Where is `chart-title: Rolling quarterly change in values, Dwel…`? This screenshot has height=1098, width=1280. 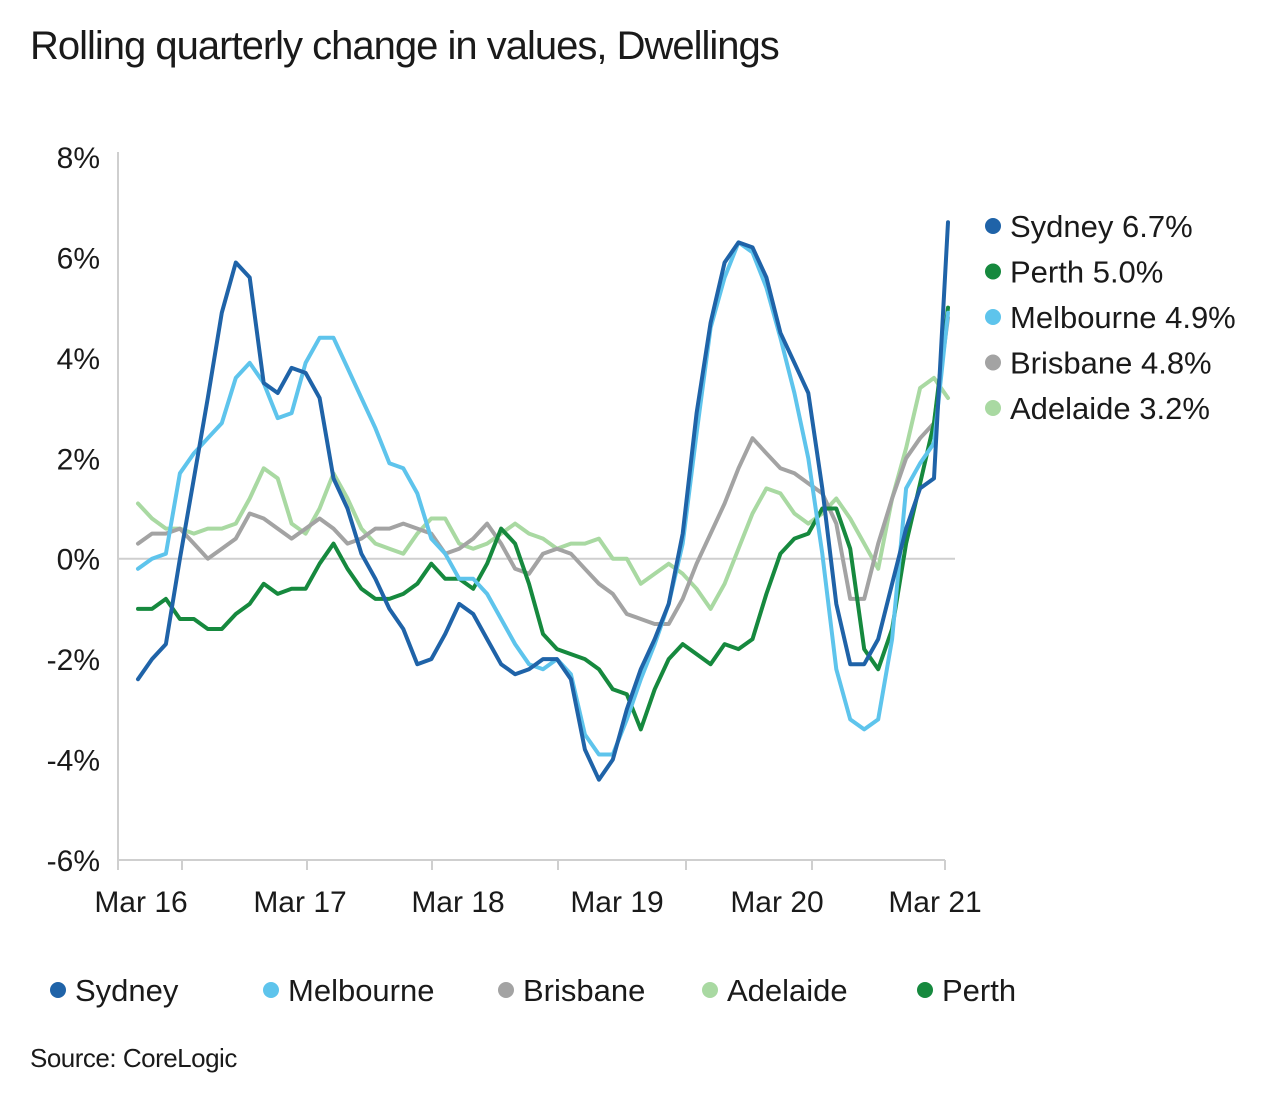
chart-title: Rolling quarterly change in values, Dwel… is located at coordinates (405, 46).